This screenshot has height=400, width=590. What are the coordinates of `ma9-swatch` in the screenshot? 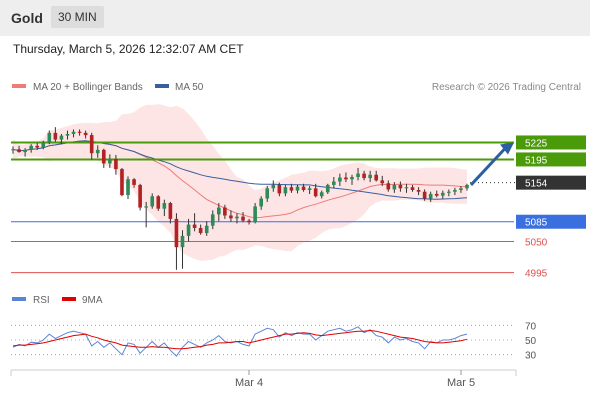 It's located at (69, 299).